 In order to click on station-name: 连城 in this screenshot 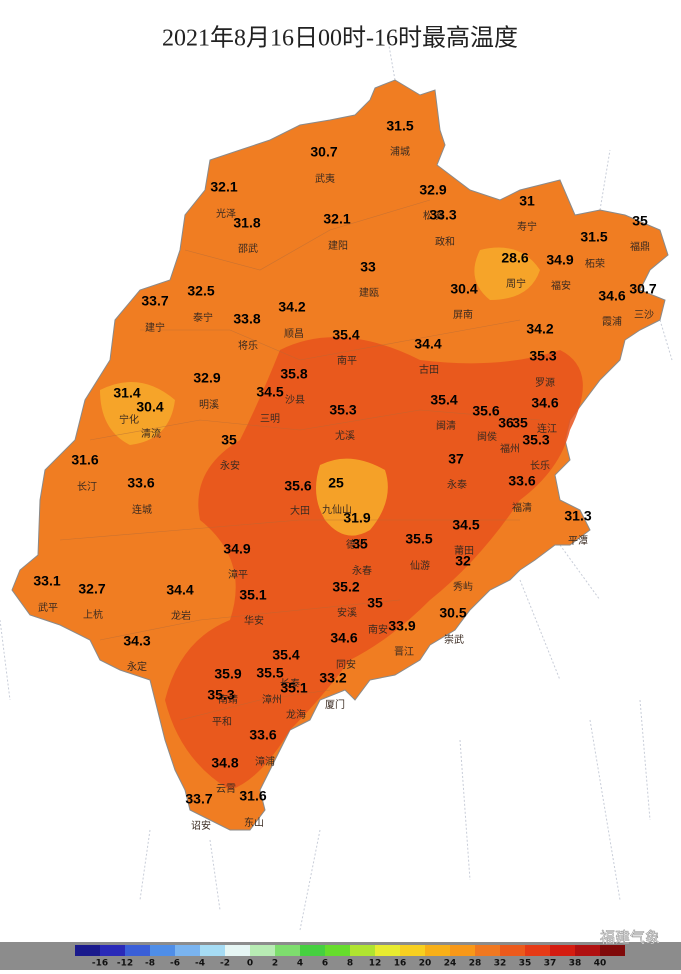, I will do `click(142, 509)`.